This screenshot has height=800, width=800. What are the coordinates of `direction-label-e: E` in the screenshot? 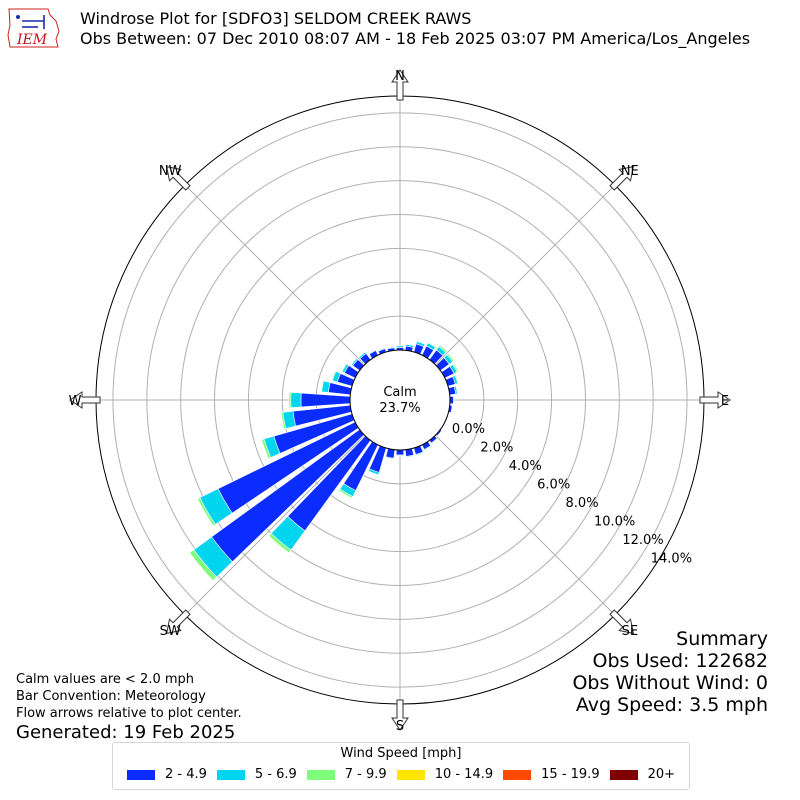 It's located at (725, 401).